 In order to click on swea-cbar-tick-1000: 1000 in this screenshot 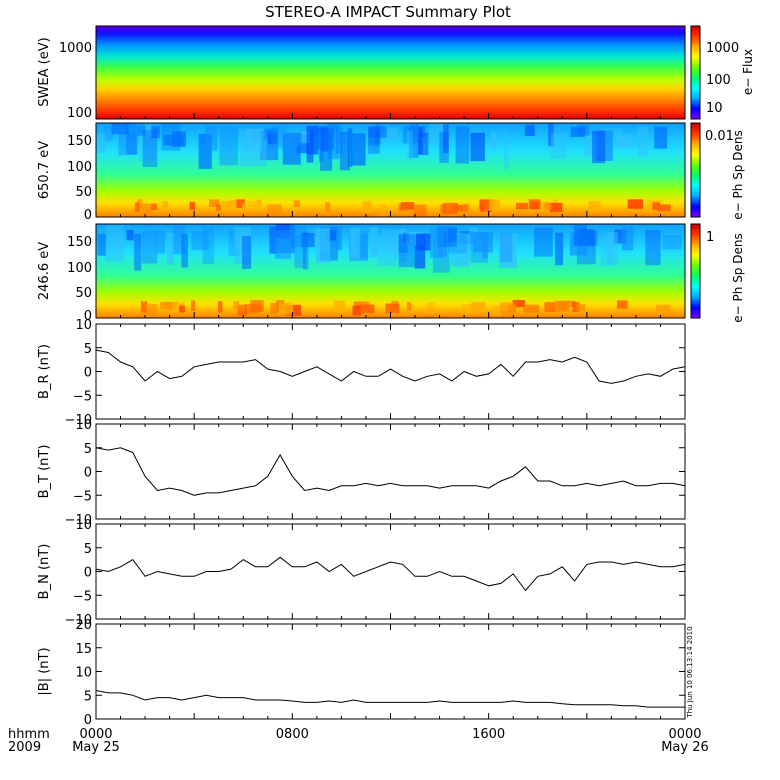, I will do `click(722, 48)`.